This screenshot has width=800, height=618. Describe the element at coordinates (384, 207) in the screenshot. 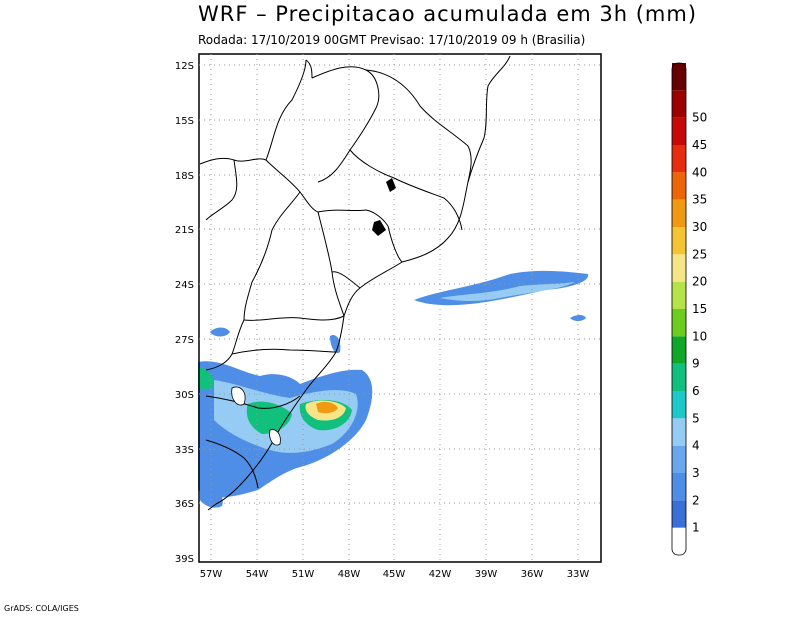

I see `lakes` at that location.